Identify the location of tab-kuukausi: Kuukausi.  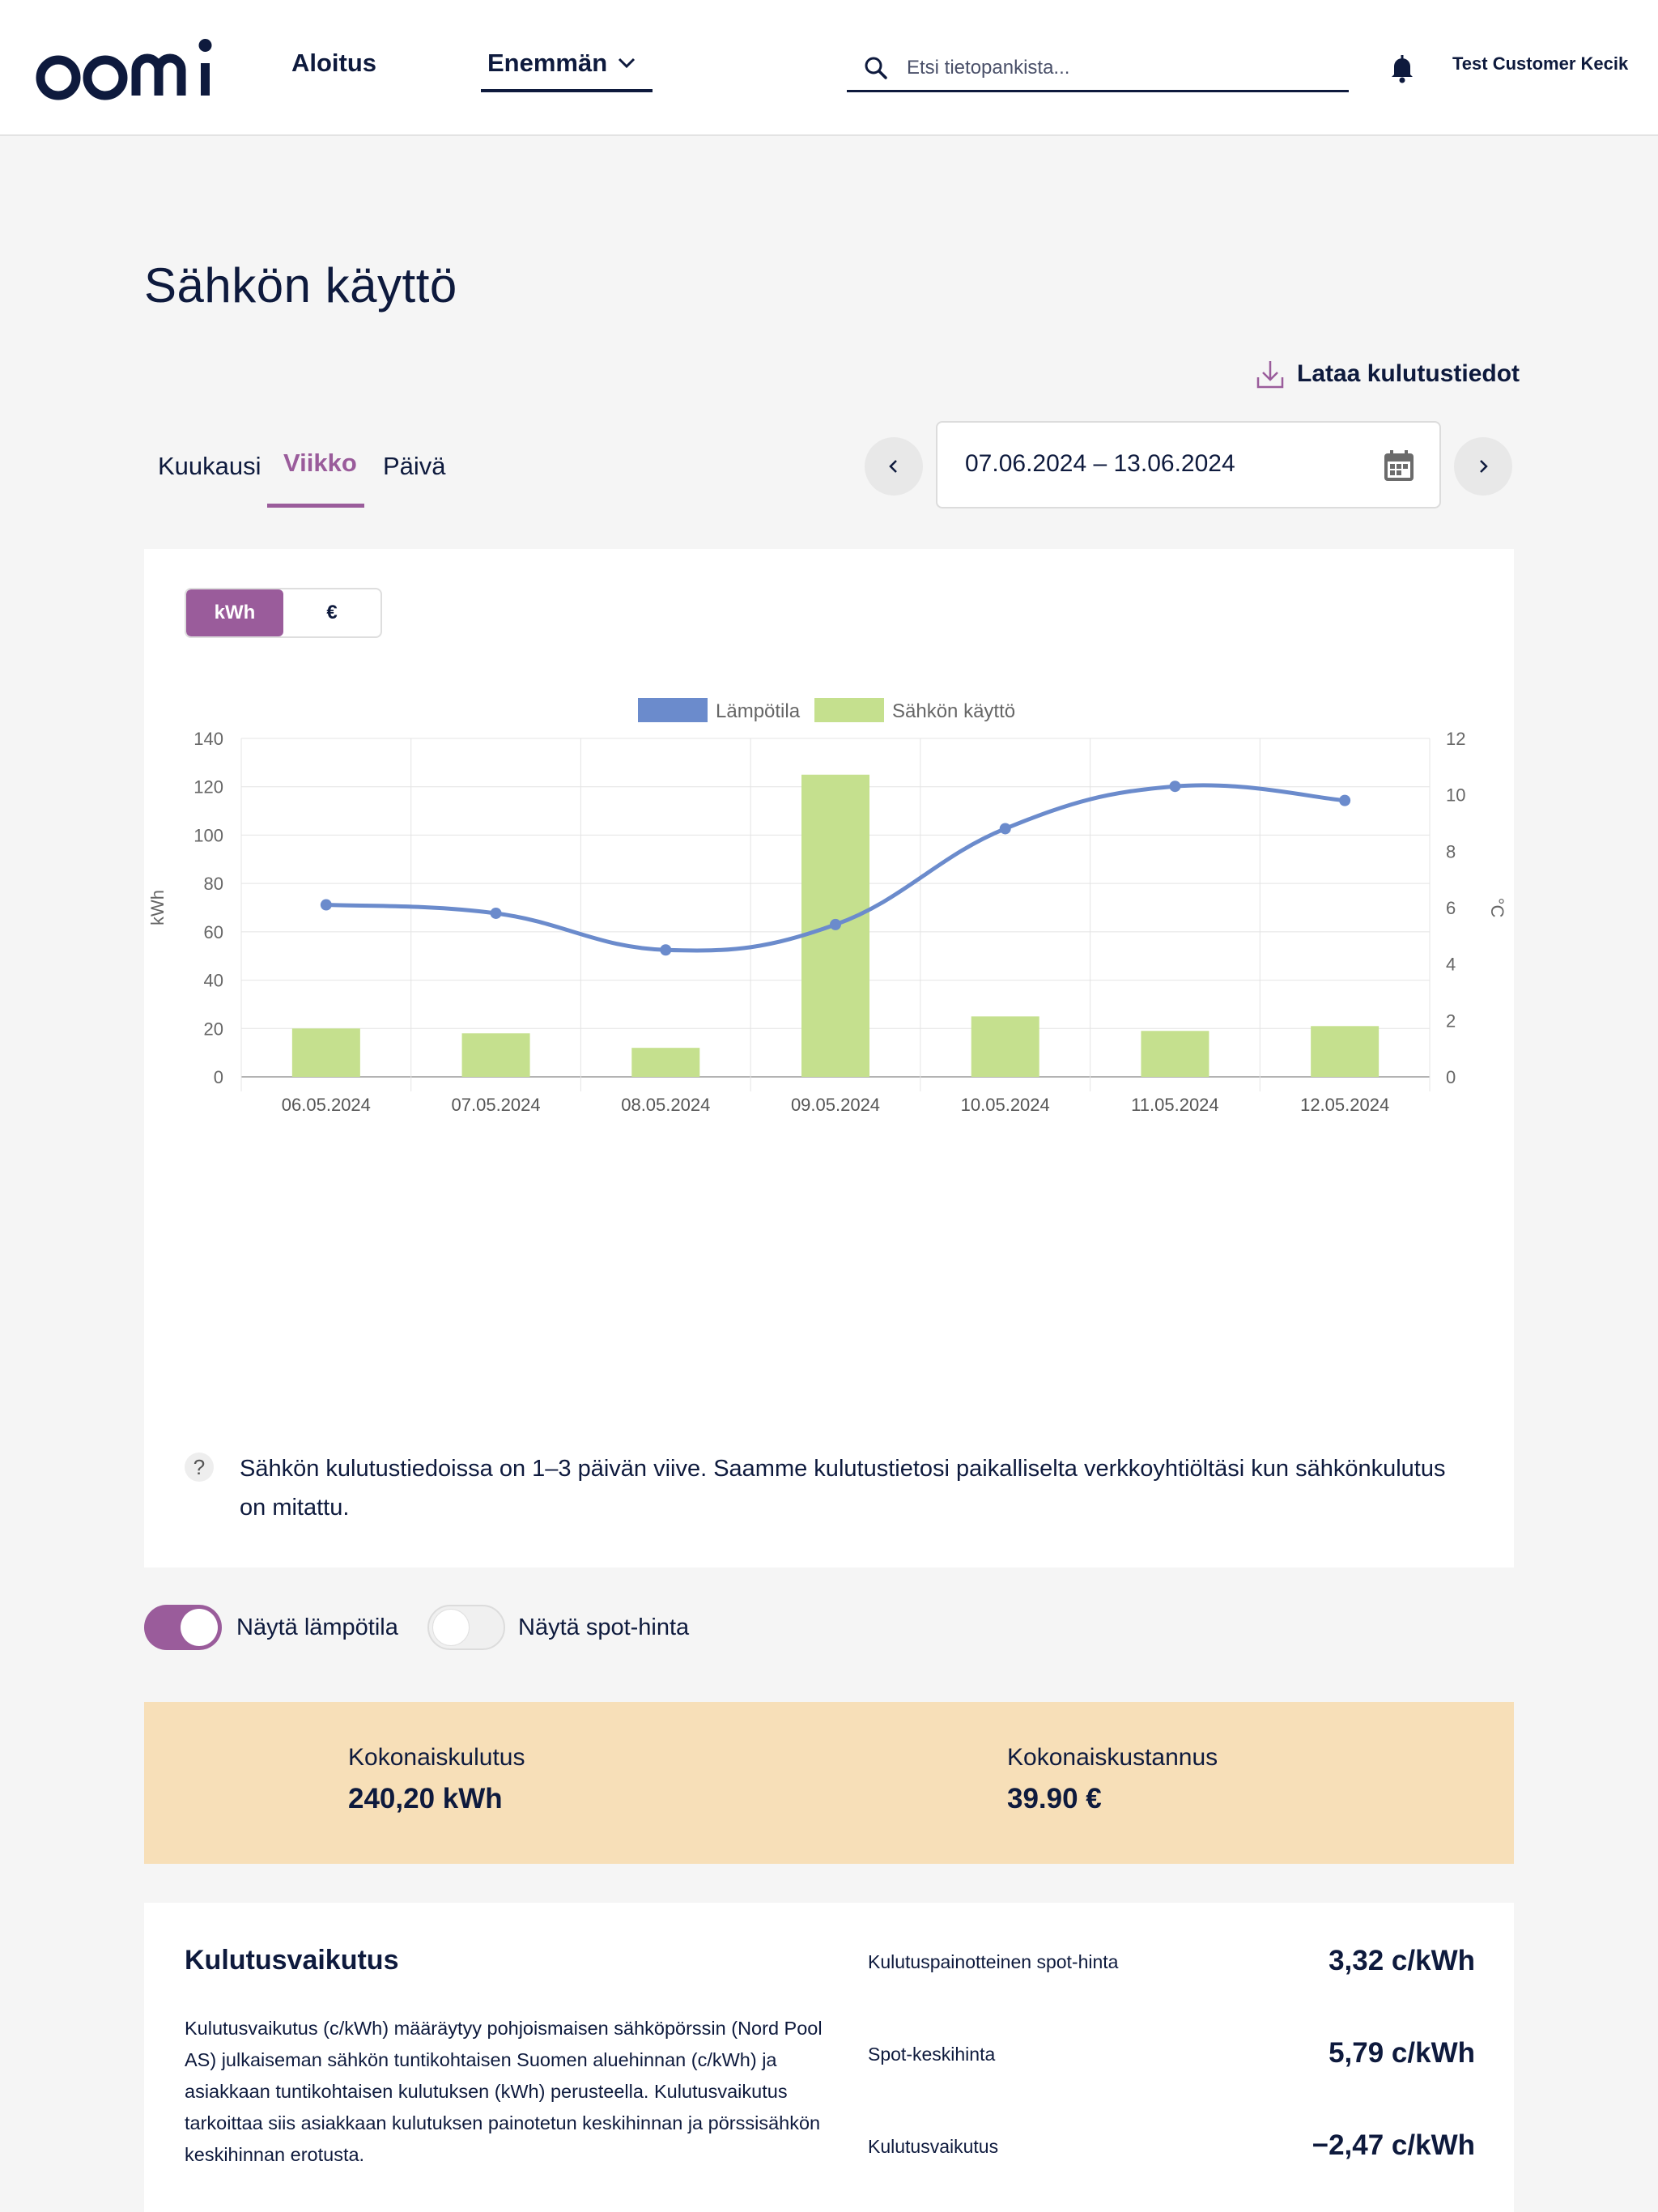
(209, 466).